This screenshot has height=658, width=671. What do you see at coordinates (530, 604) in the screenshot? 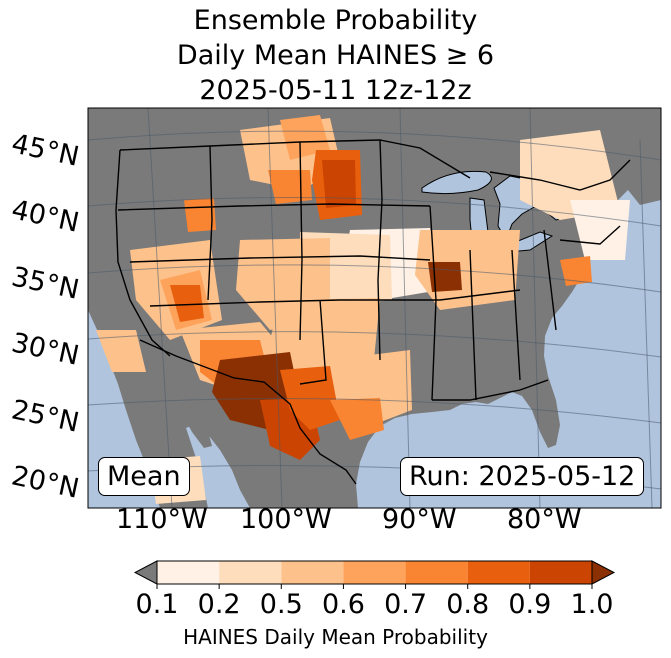
I see `colorbar-tick-label: 0.9` at bounding box center [530, 604].